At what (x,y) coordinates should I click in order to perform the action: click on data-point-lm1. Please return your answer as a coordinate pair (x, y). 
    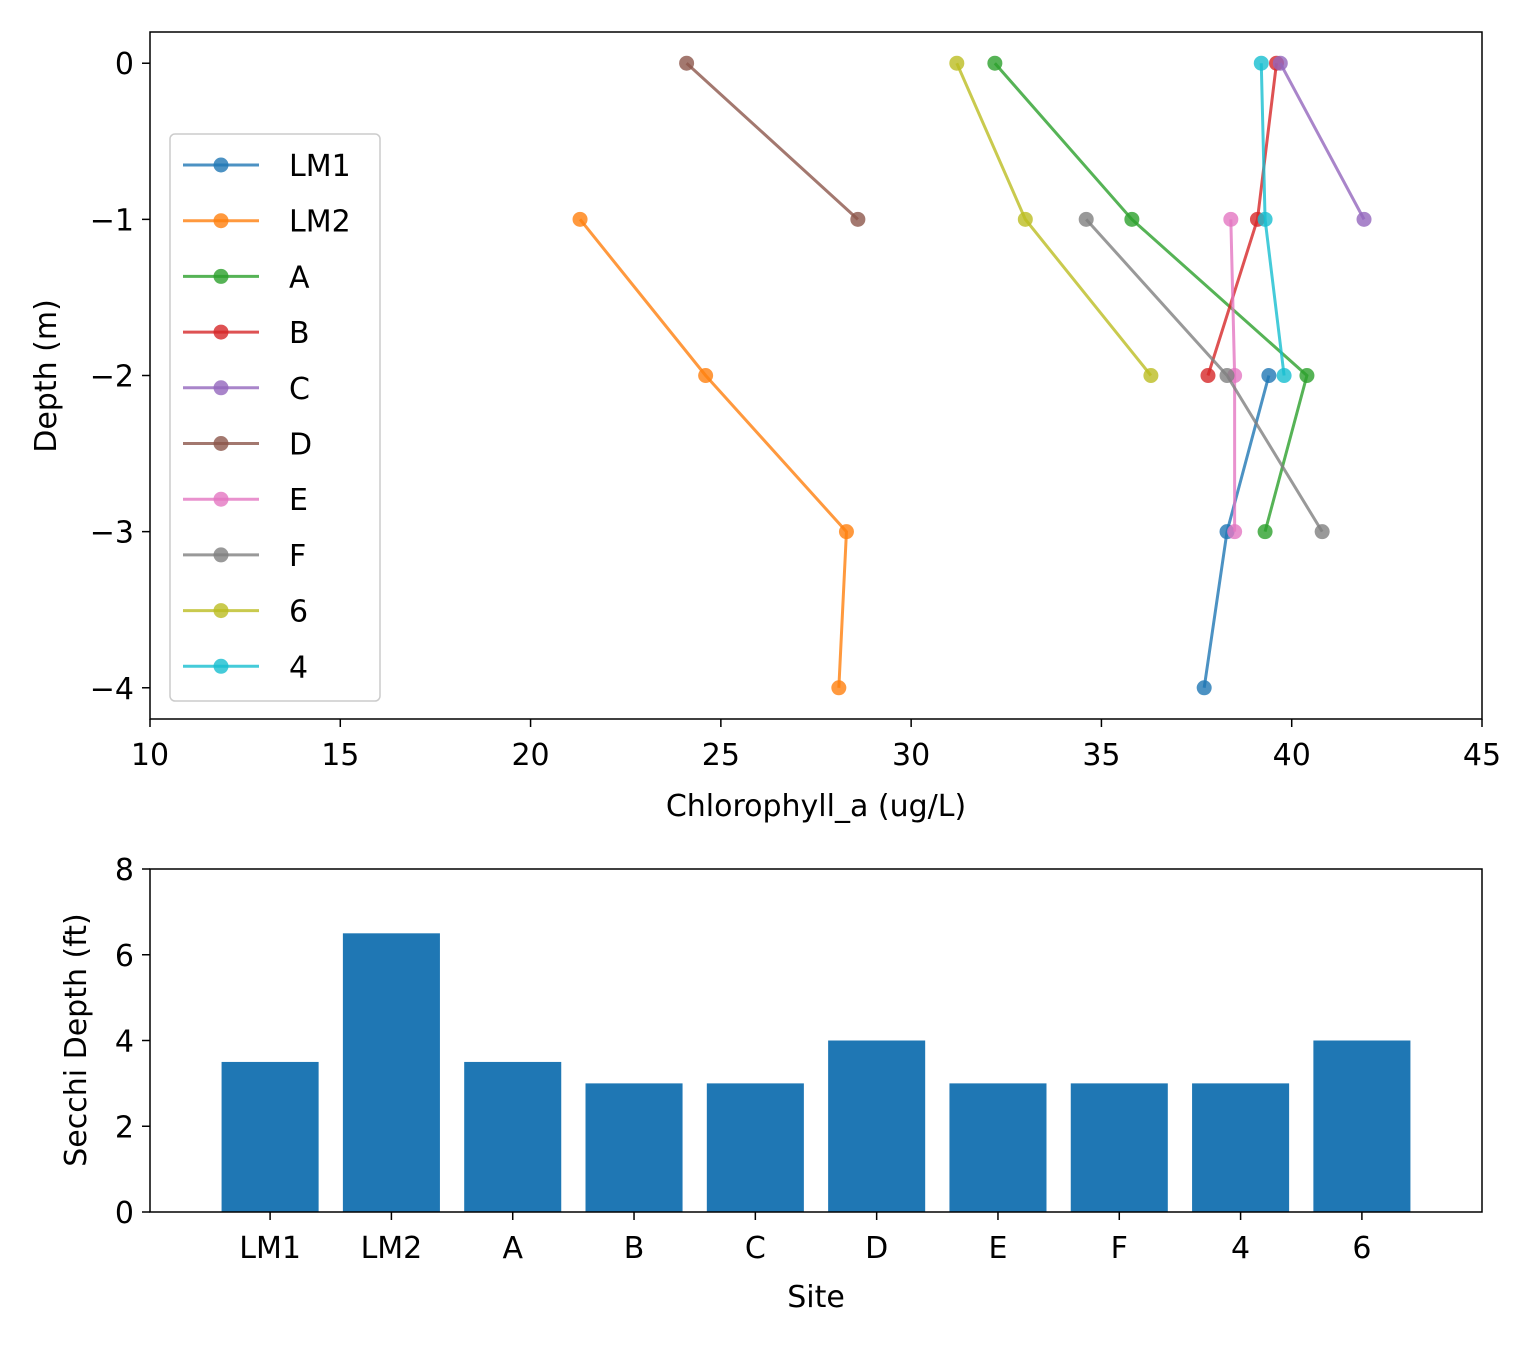
    Looking at the image, I should click on (1269, 375).